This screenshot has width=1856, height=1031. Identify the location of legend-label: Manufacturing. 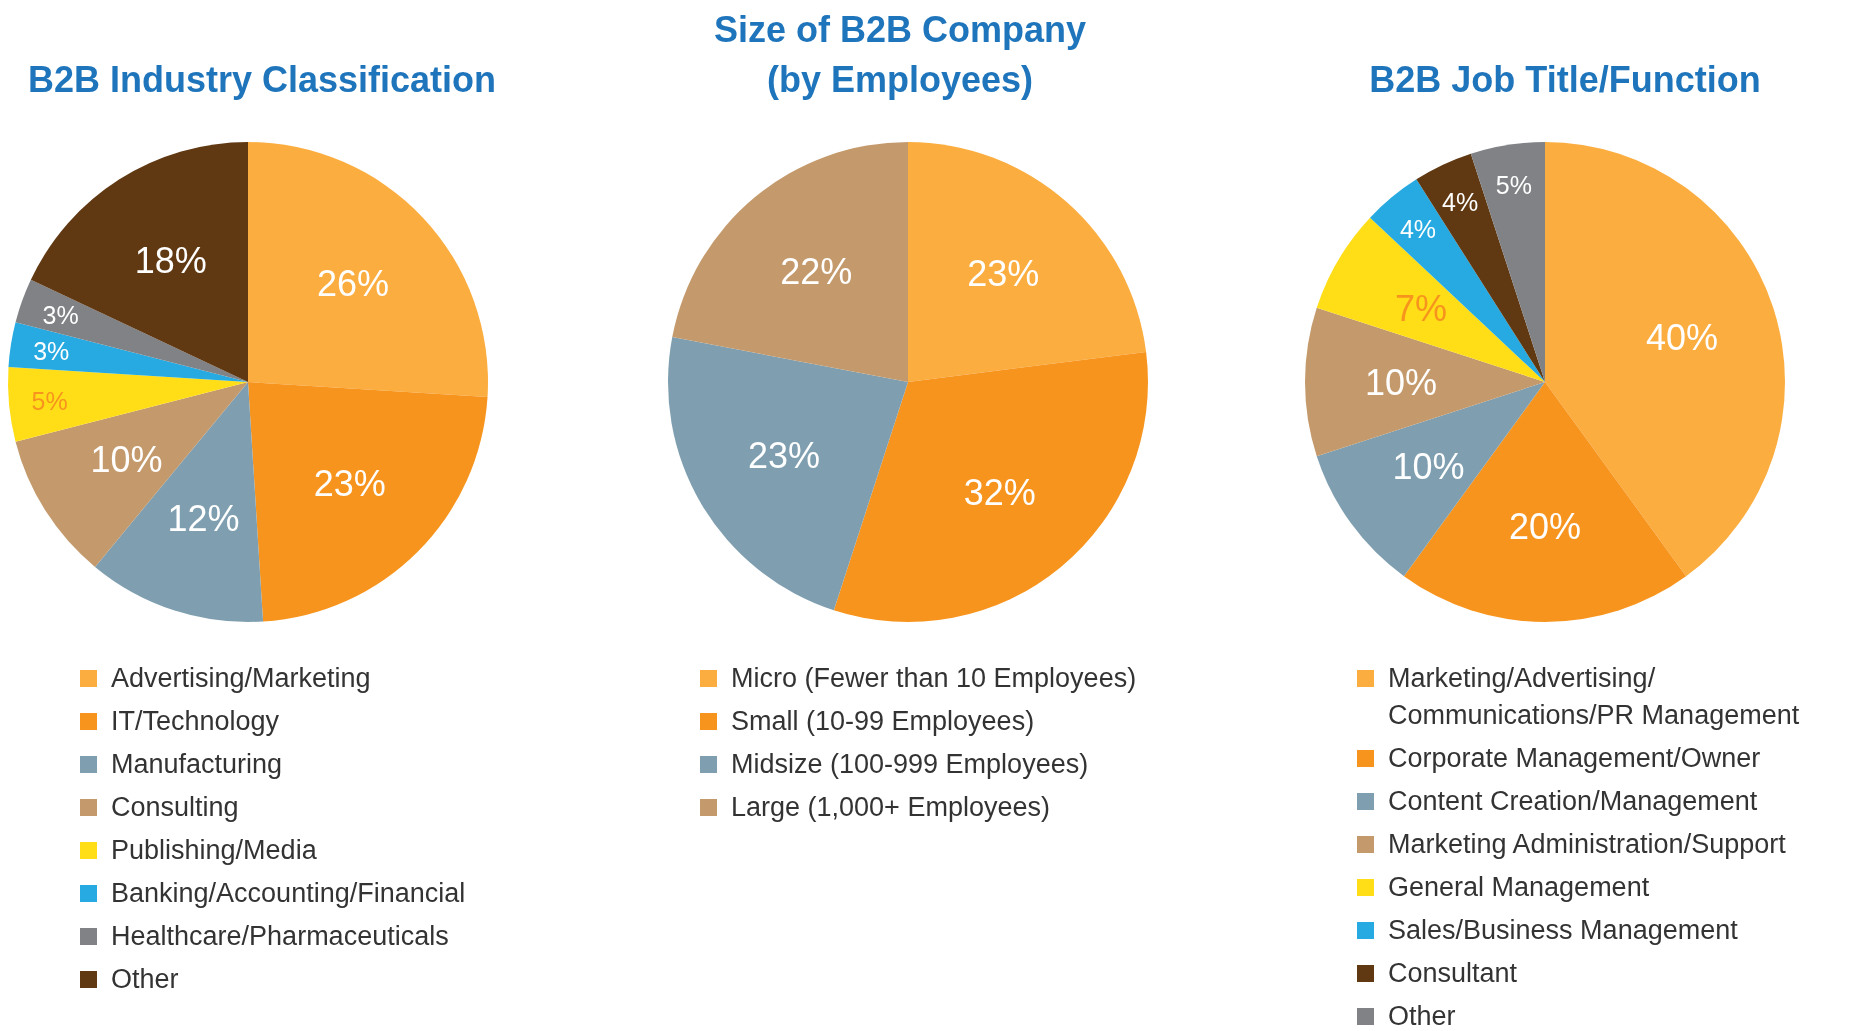
(197, 764).